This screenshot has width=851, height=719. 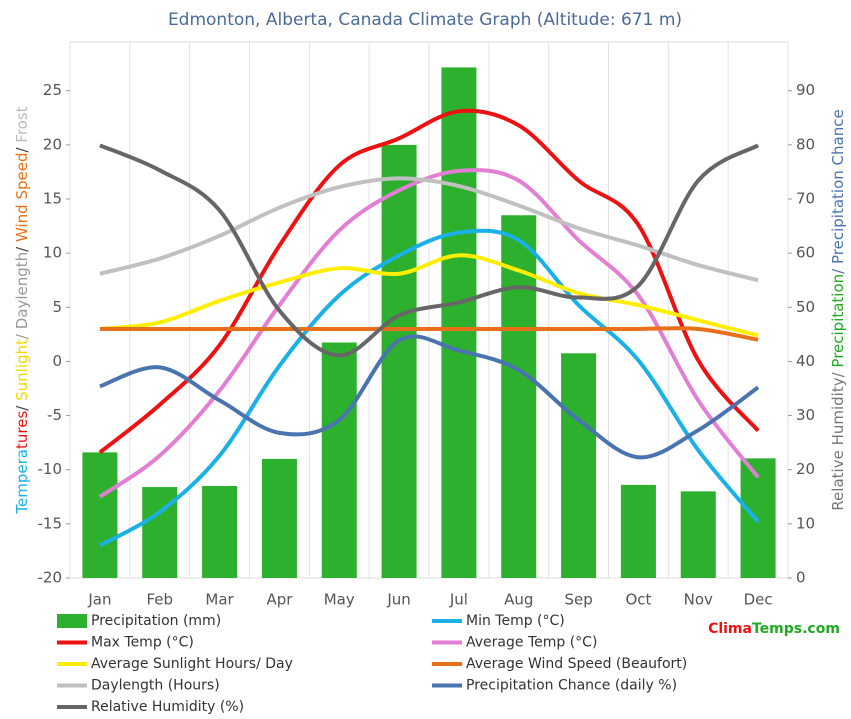 I want to click on y2-tick-label: 40, so click(x=805, y=361).